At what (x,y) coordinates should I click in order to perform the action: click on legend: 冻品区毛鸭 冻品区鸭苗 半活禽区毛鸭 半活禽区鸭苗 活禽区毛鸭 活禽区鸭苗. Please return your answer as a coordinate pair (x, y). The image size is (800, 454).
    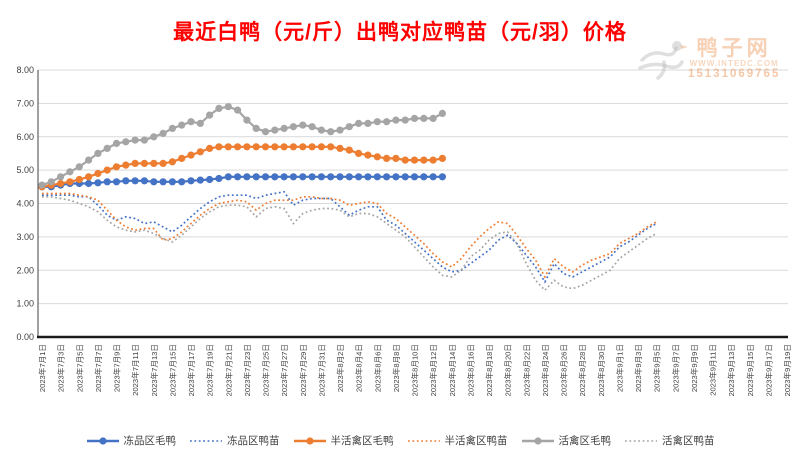
    Looking at the image, I should click on (400, 440).